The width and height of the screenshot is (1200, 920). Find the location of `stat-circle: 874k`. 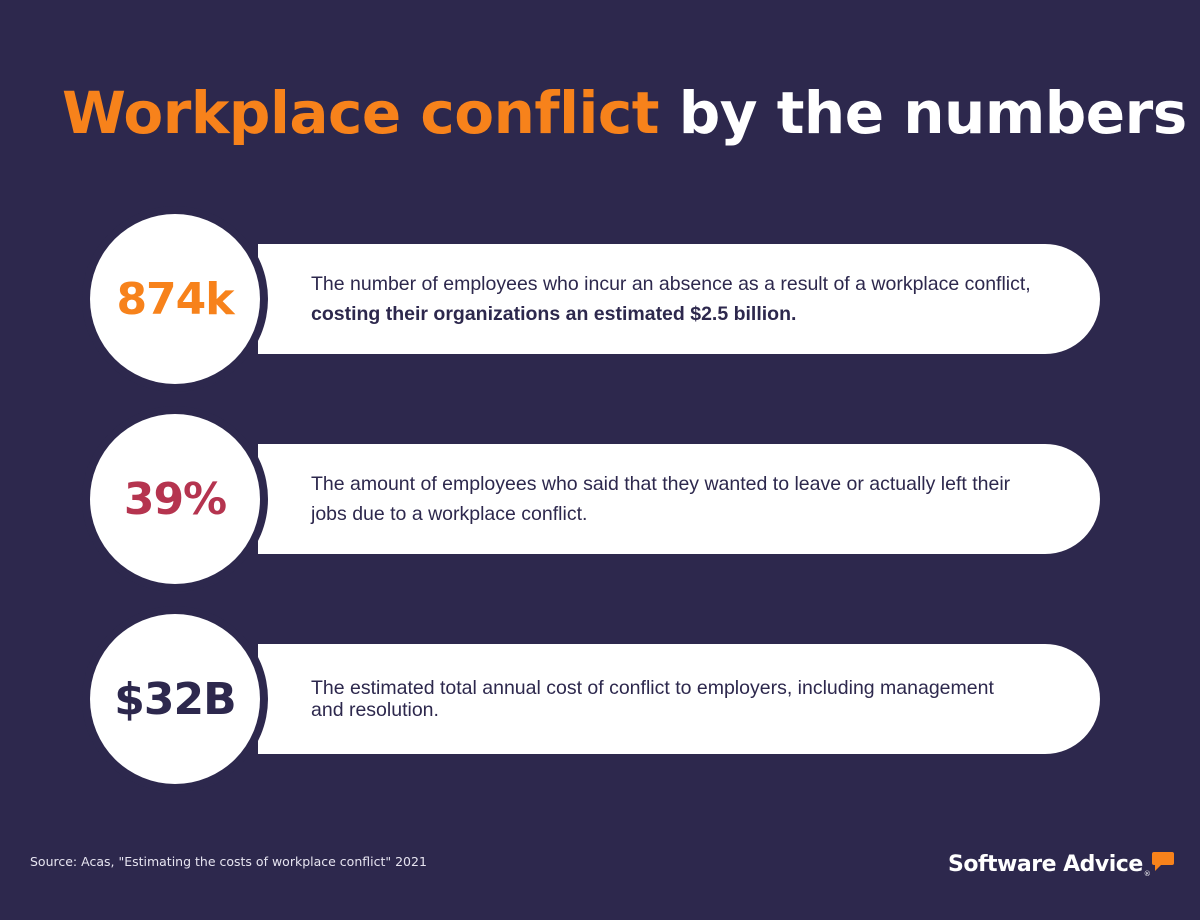

stat-circle: 874k is located at coordinates (175, 299).